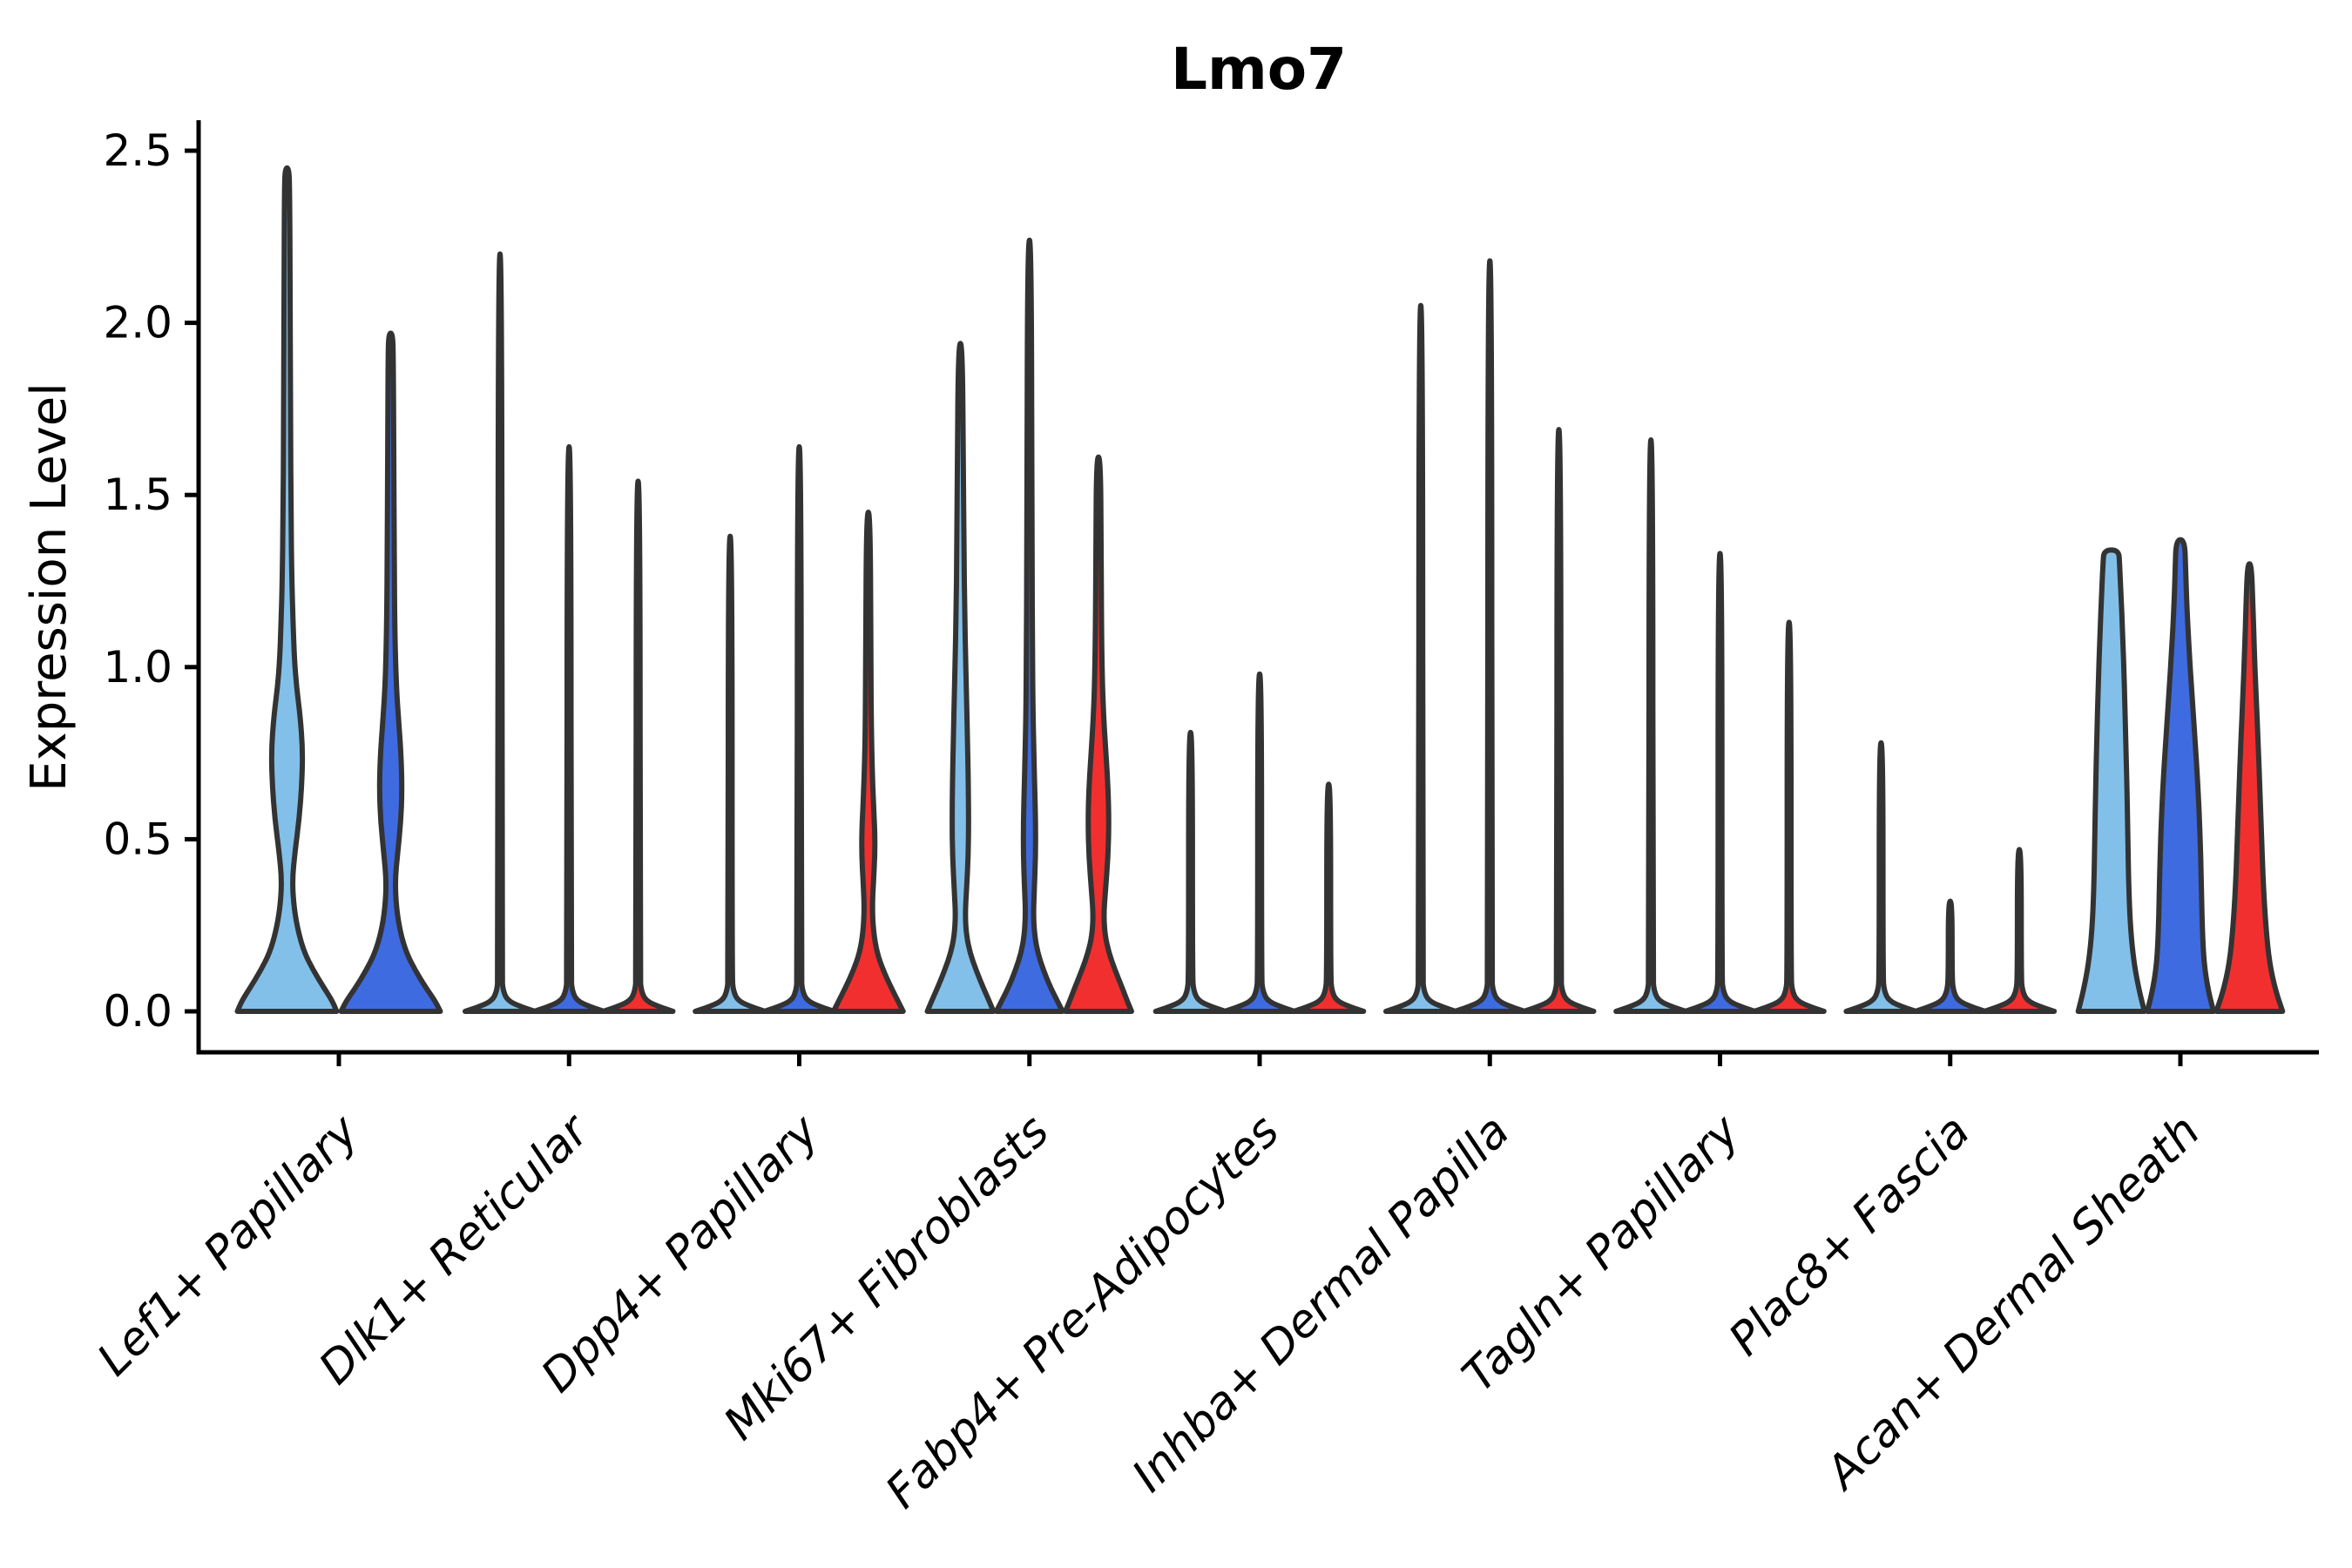  What do you see at coordinates (137, 1012) in the screenshot?
I see `y-tick-label: 0.0` at bounding box center [137, 1012].